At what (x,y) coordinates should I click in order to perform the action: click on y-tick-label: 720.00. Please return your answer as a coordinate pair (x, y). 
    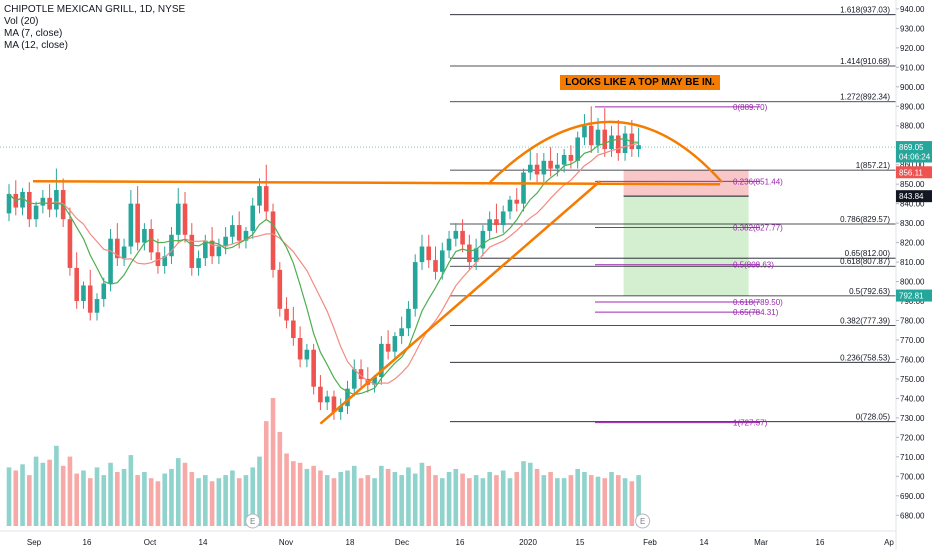
    Looking at the image, I should click on (912, 437).